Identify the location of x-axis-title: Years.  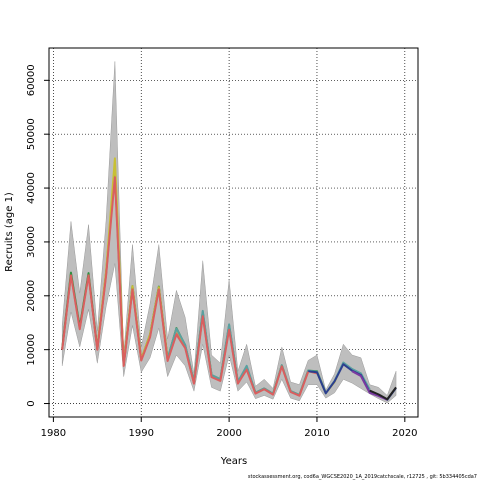
(233, 461).